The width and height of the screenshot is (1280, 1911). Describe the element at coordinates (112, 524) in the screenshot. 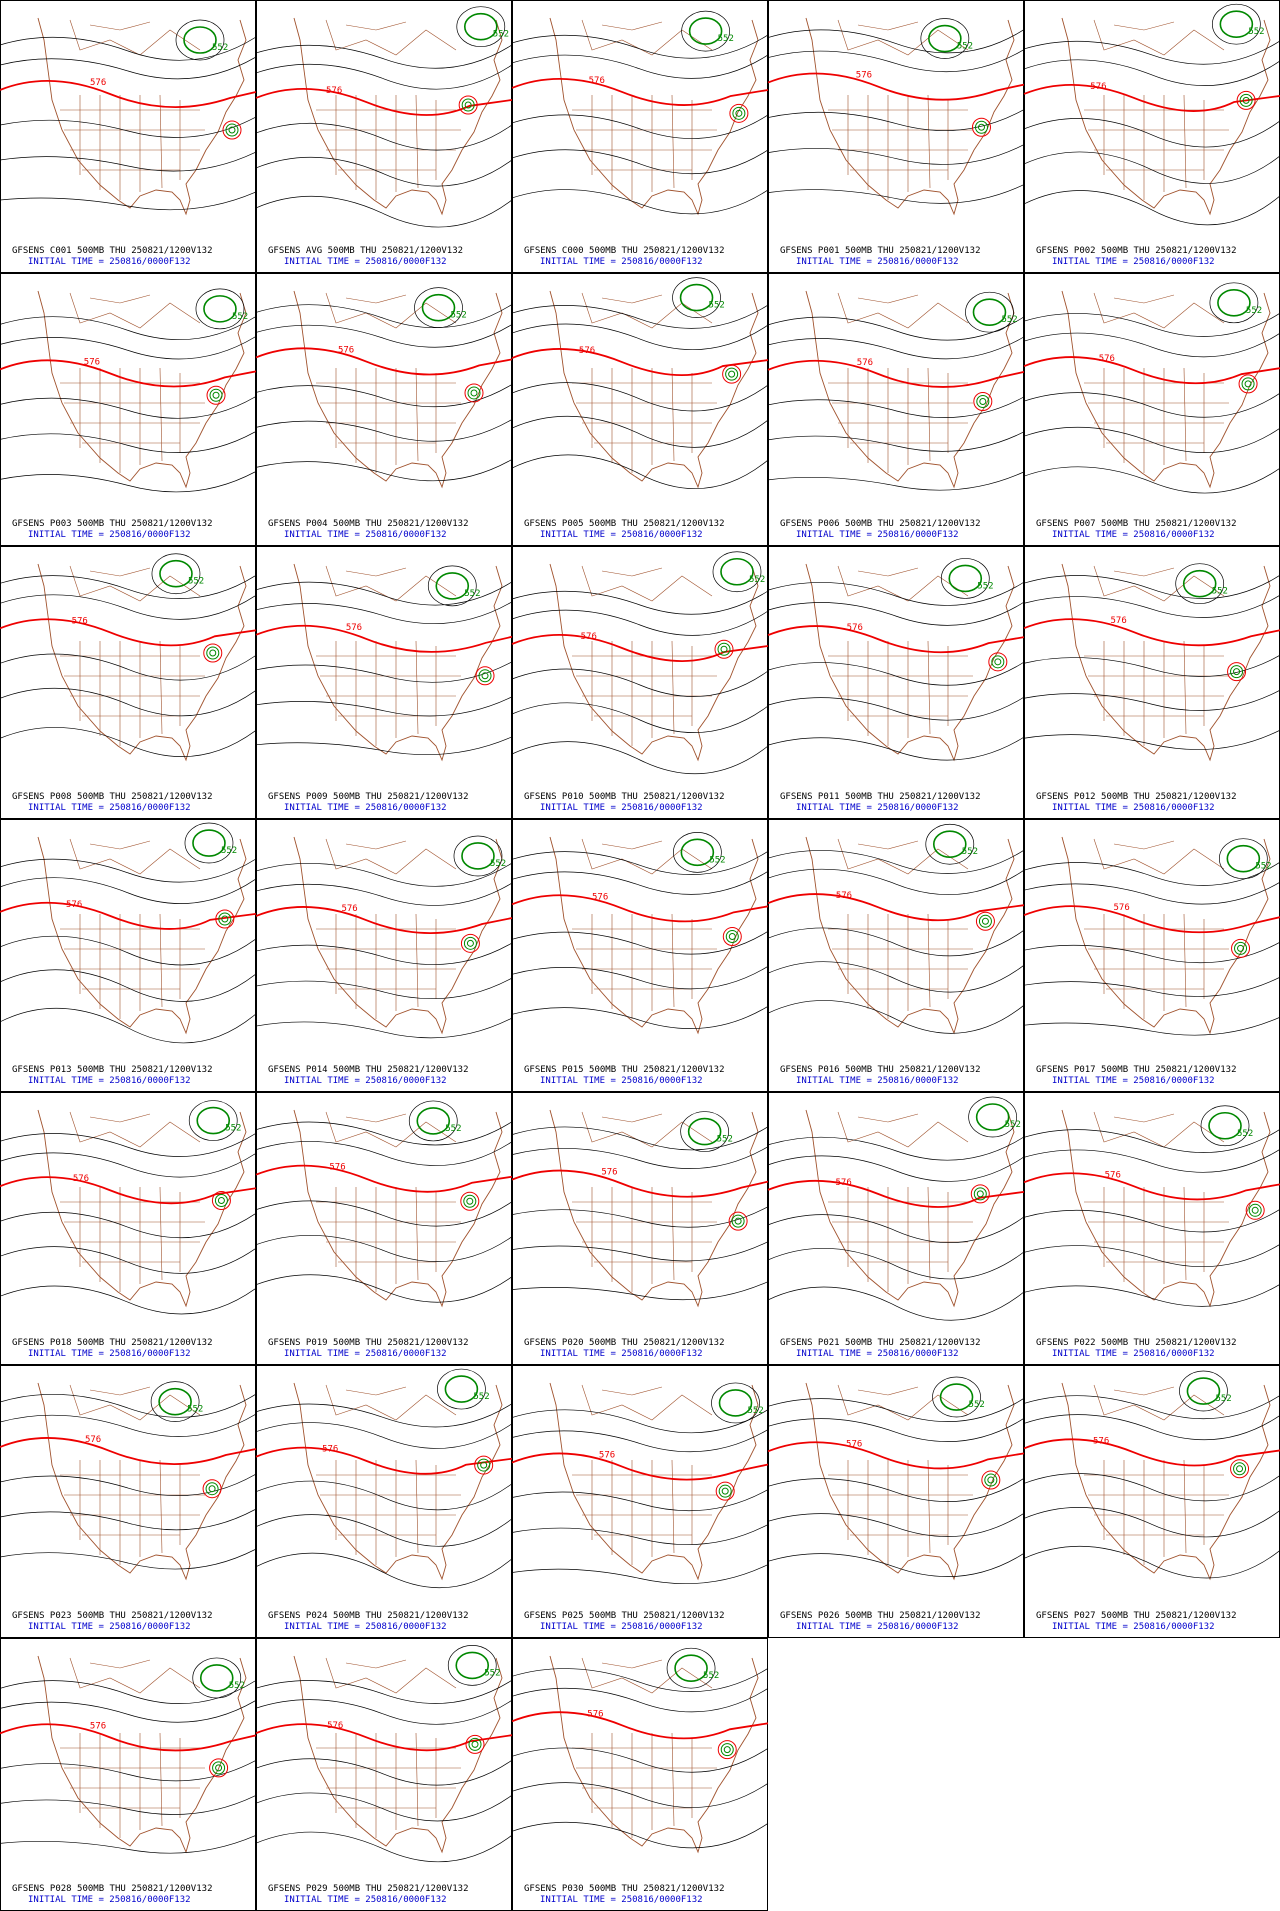

I see `panel-title: GFSENS P003 500MB THU 250821/1200V132` at that location.